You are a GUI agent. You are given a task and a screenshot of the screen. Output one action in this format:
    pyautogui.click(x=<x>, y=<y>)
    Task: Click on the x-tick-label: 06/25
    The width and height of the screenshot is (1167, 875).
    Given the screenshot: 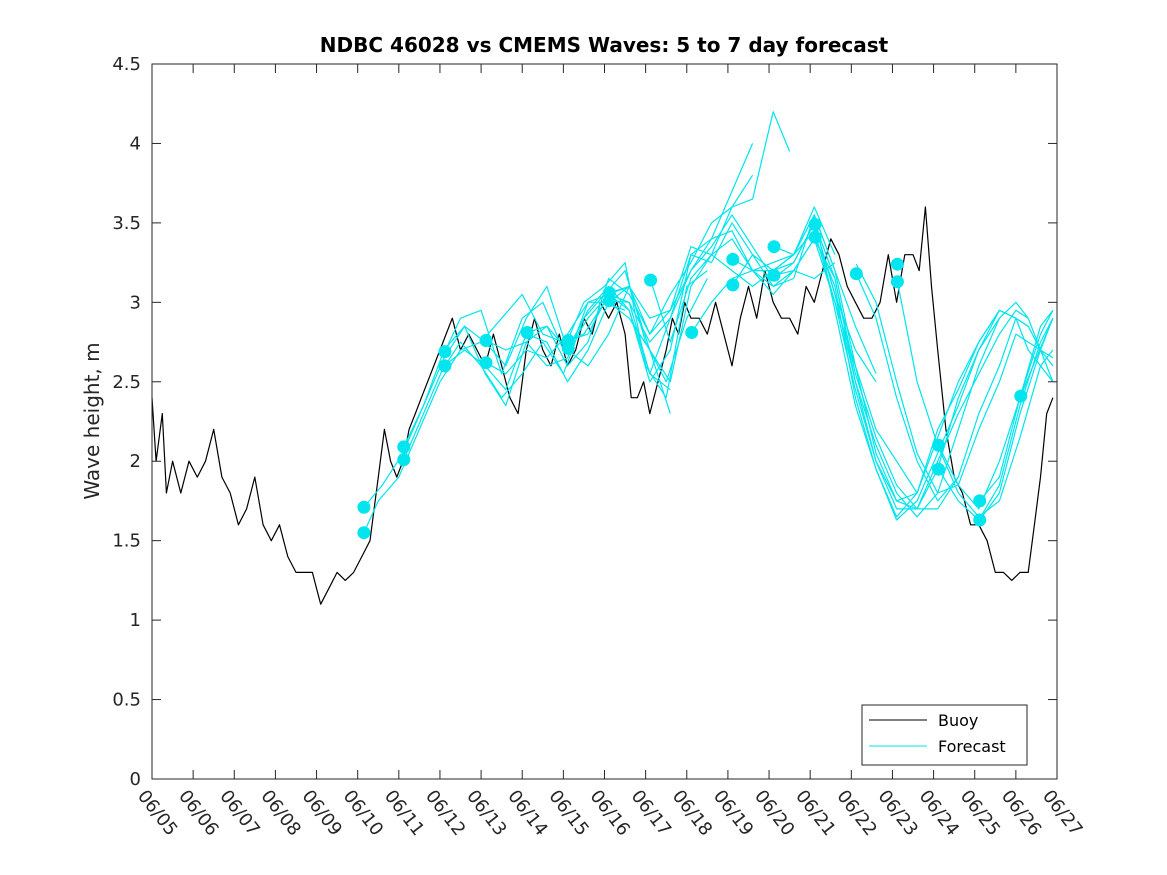 What is the action you would take?
    pyautogui.click(x=980, y=813)
    